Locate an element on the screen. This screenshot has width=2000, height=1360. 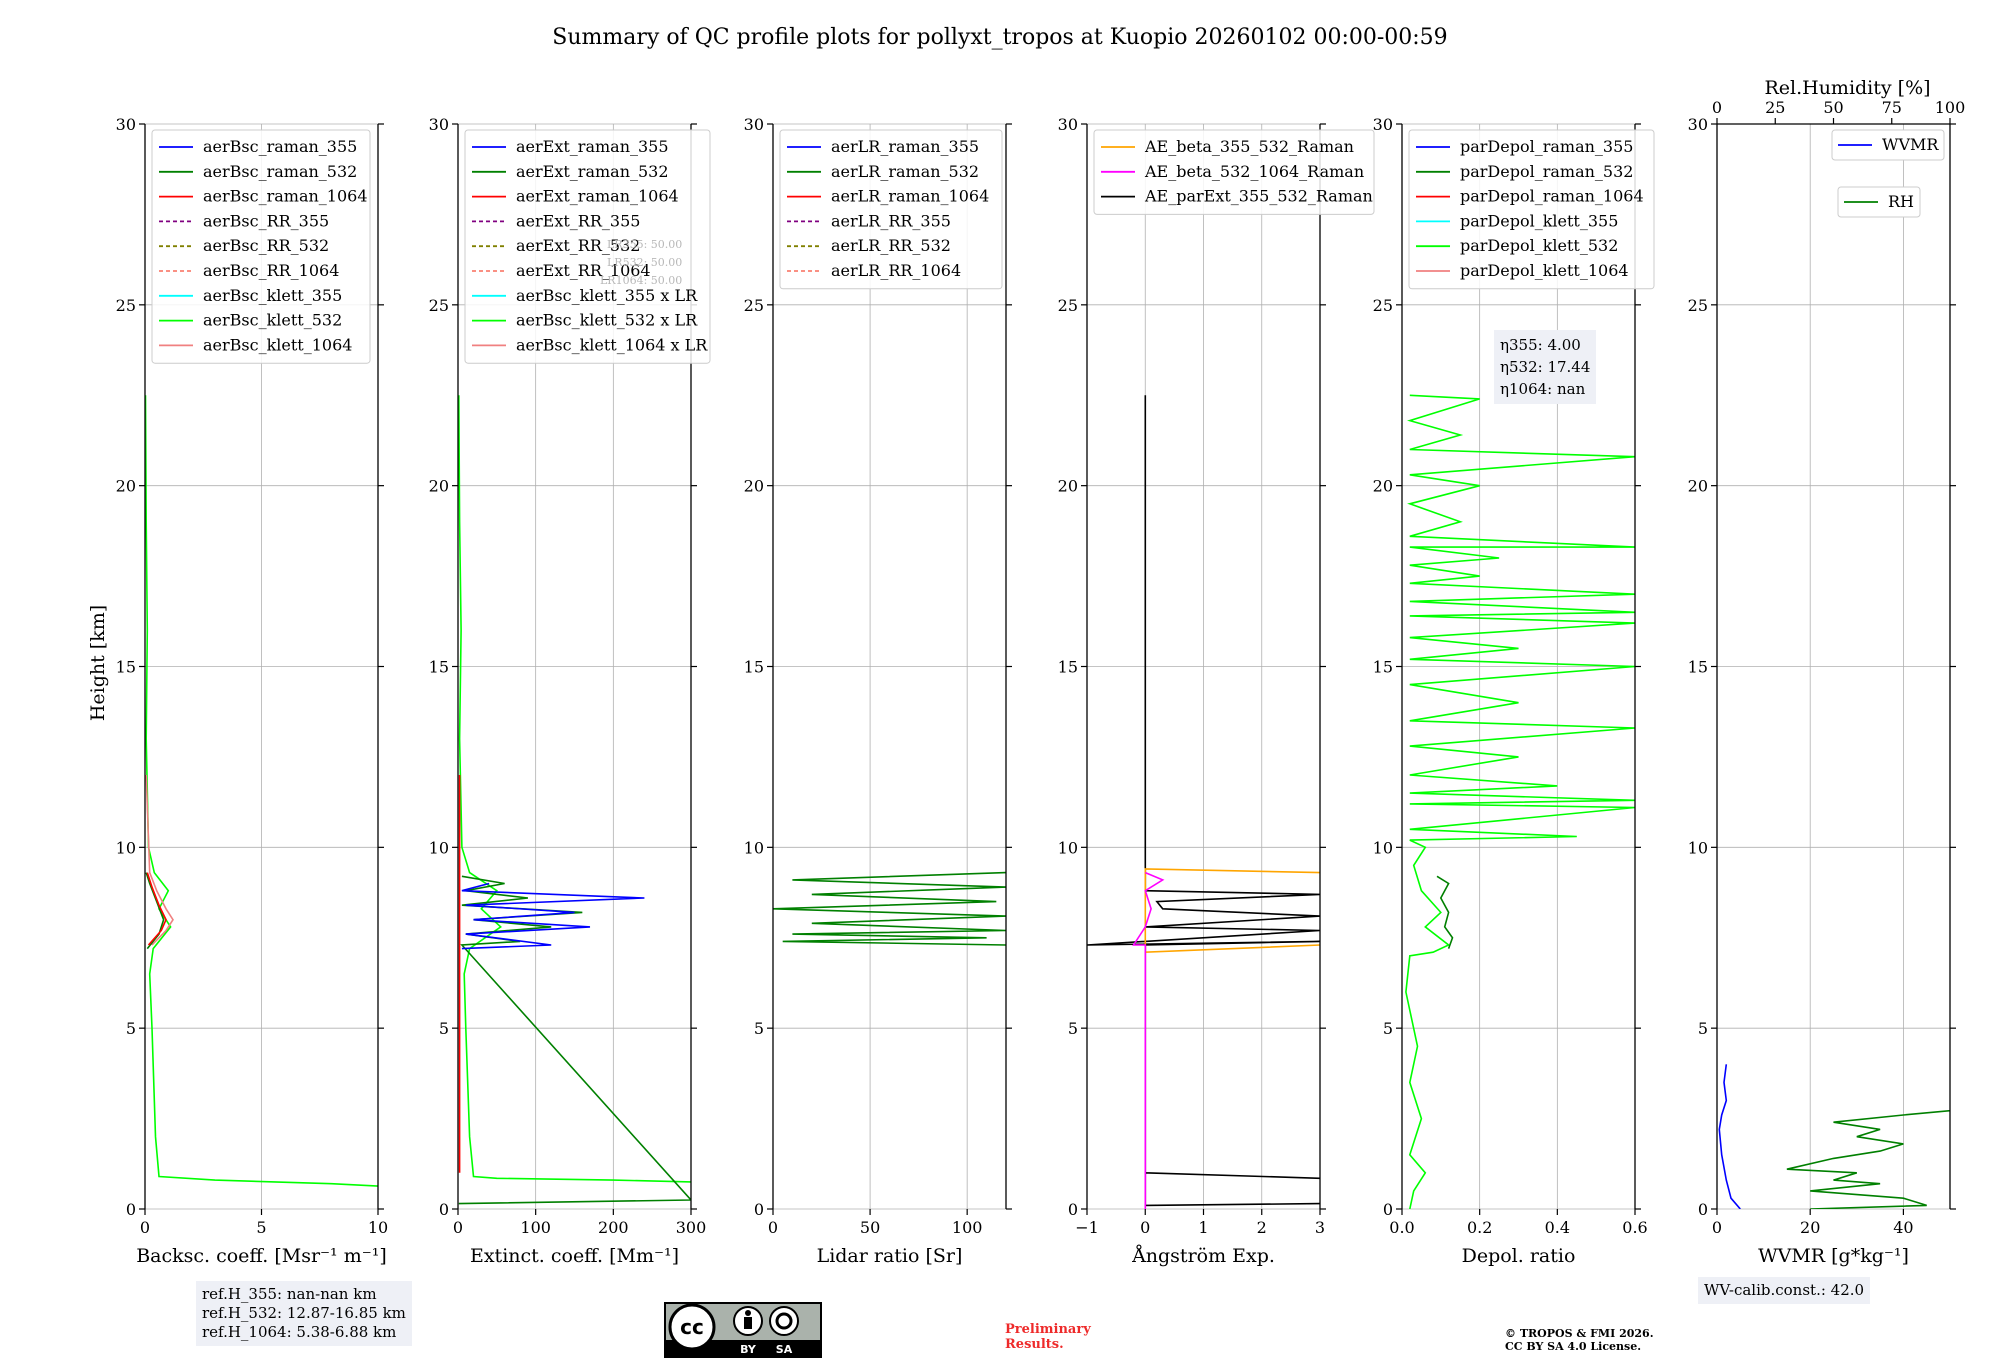
legend: WVMR is located at coordinates (1888, 145).